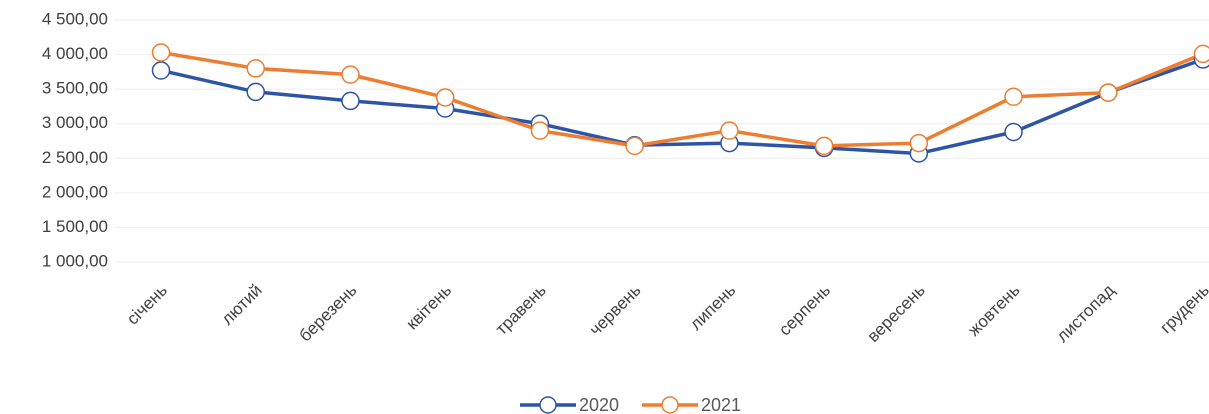 The image size is (1209, 414). What do you see at coordinates (75, 191) in the screenshot?
I see `y-tick-label: 2 000,00` at bounding box center [75, 191].